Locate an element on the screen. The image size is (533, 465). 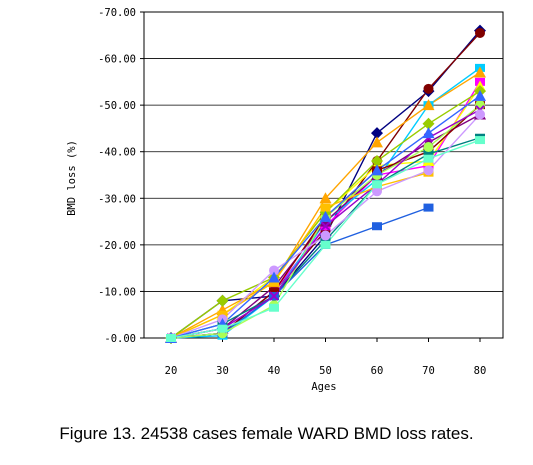
x-tick-label: 20 is located at coordinates (171, 371).